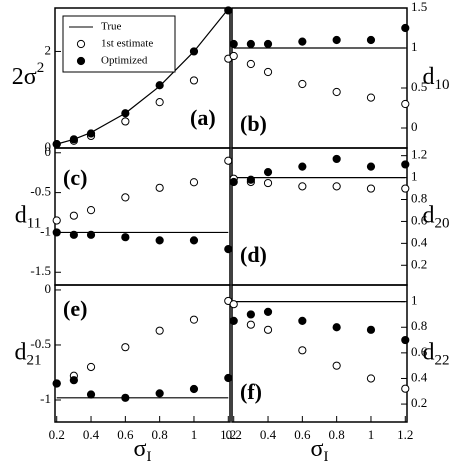 The image size is (463, 471). I want to click on y-tick-label: 0.2, so click(419, 263).